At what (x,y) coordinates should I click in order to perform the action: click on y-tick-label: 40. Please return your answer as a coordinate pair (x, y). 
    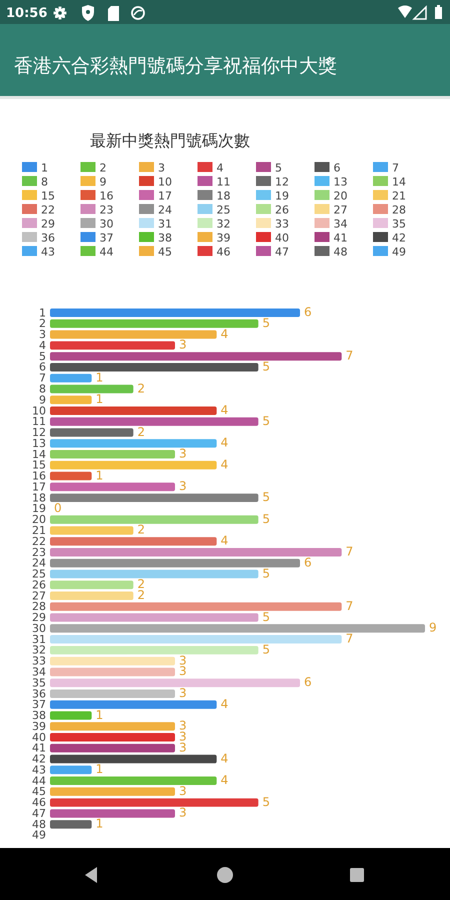
    Looking at the image, I should click on (39, 737).